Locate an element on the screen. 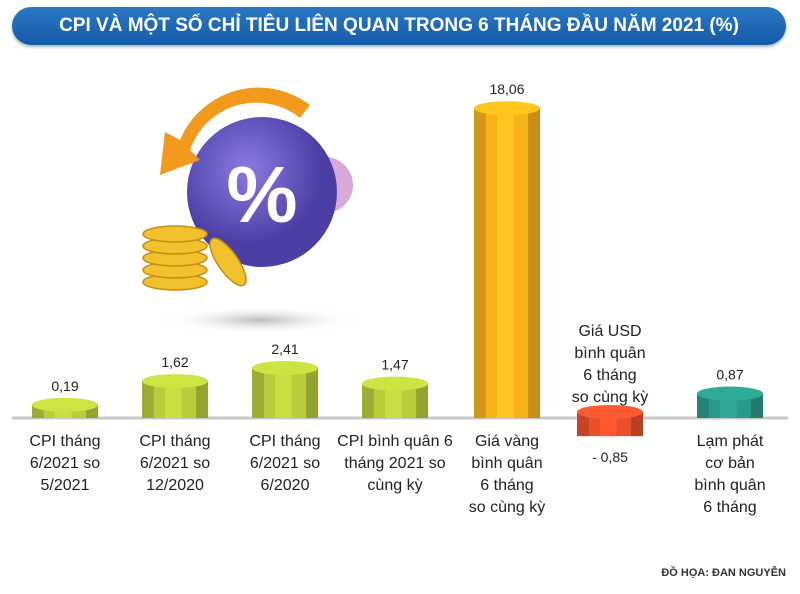  data-label: 0,87 is located at coordinates (729, 375).